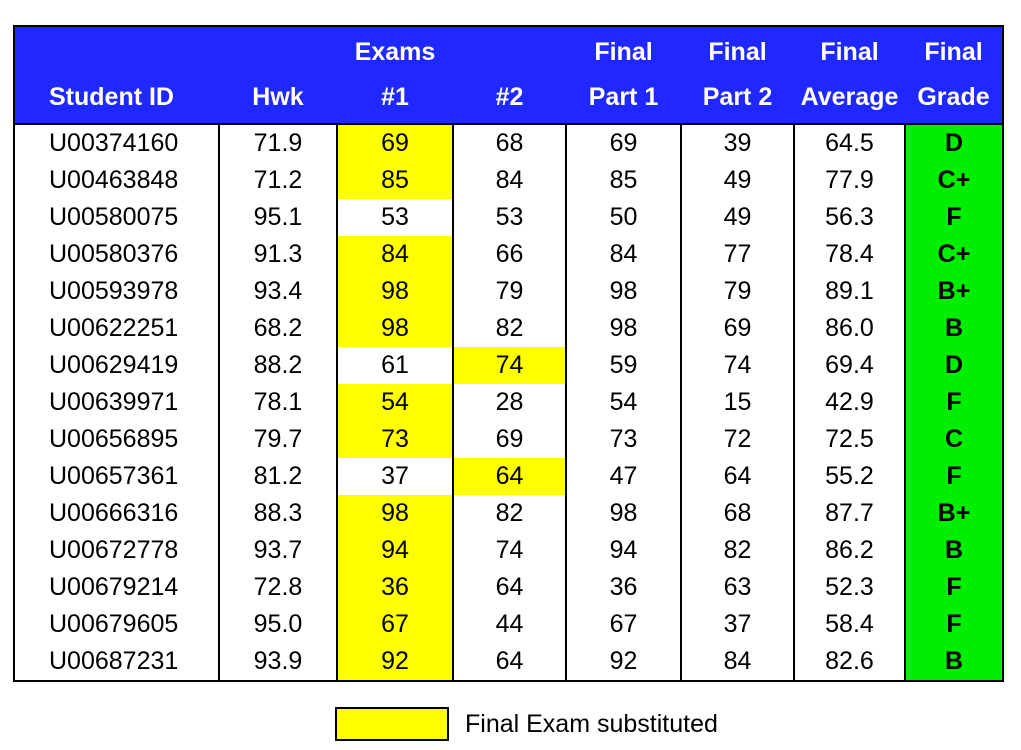 The height and width of the screenshot is (750, 1021). I want to click on cell-hwk: 79.7, so click(278, 439).